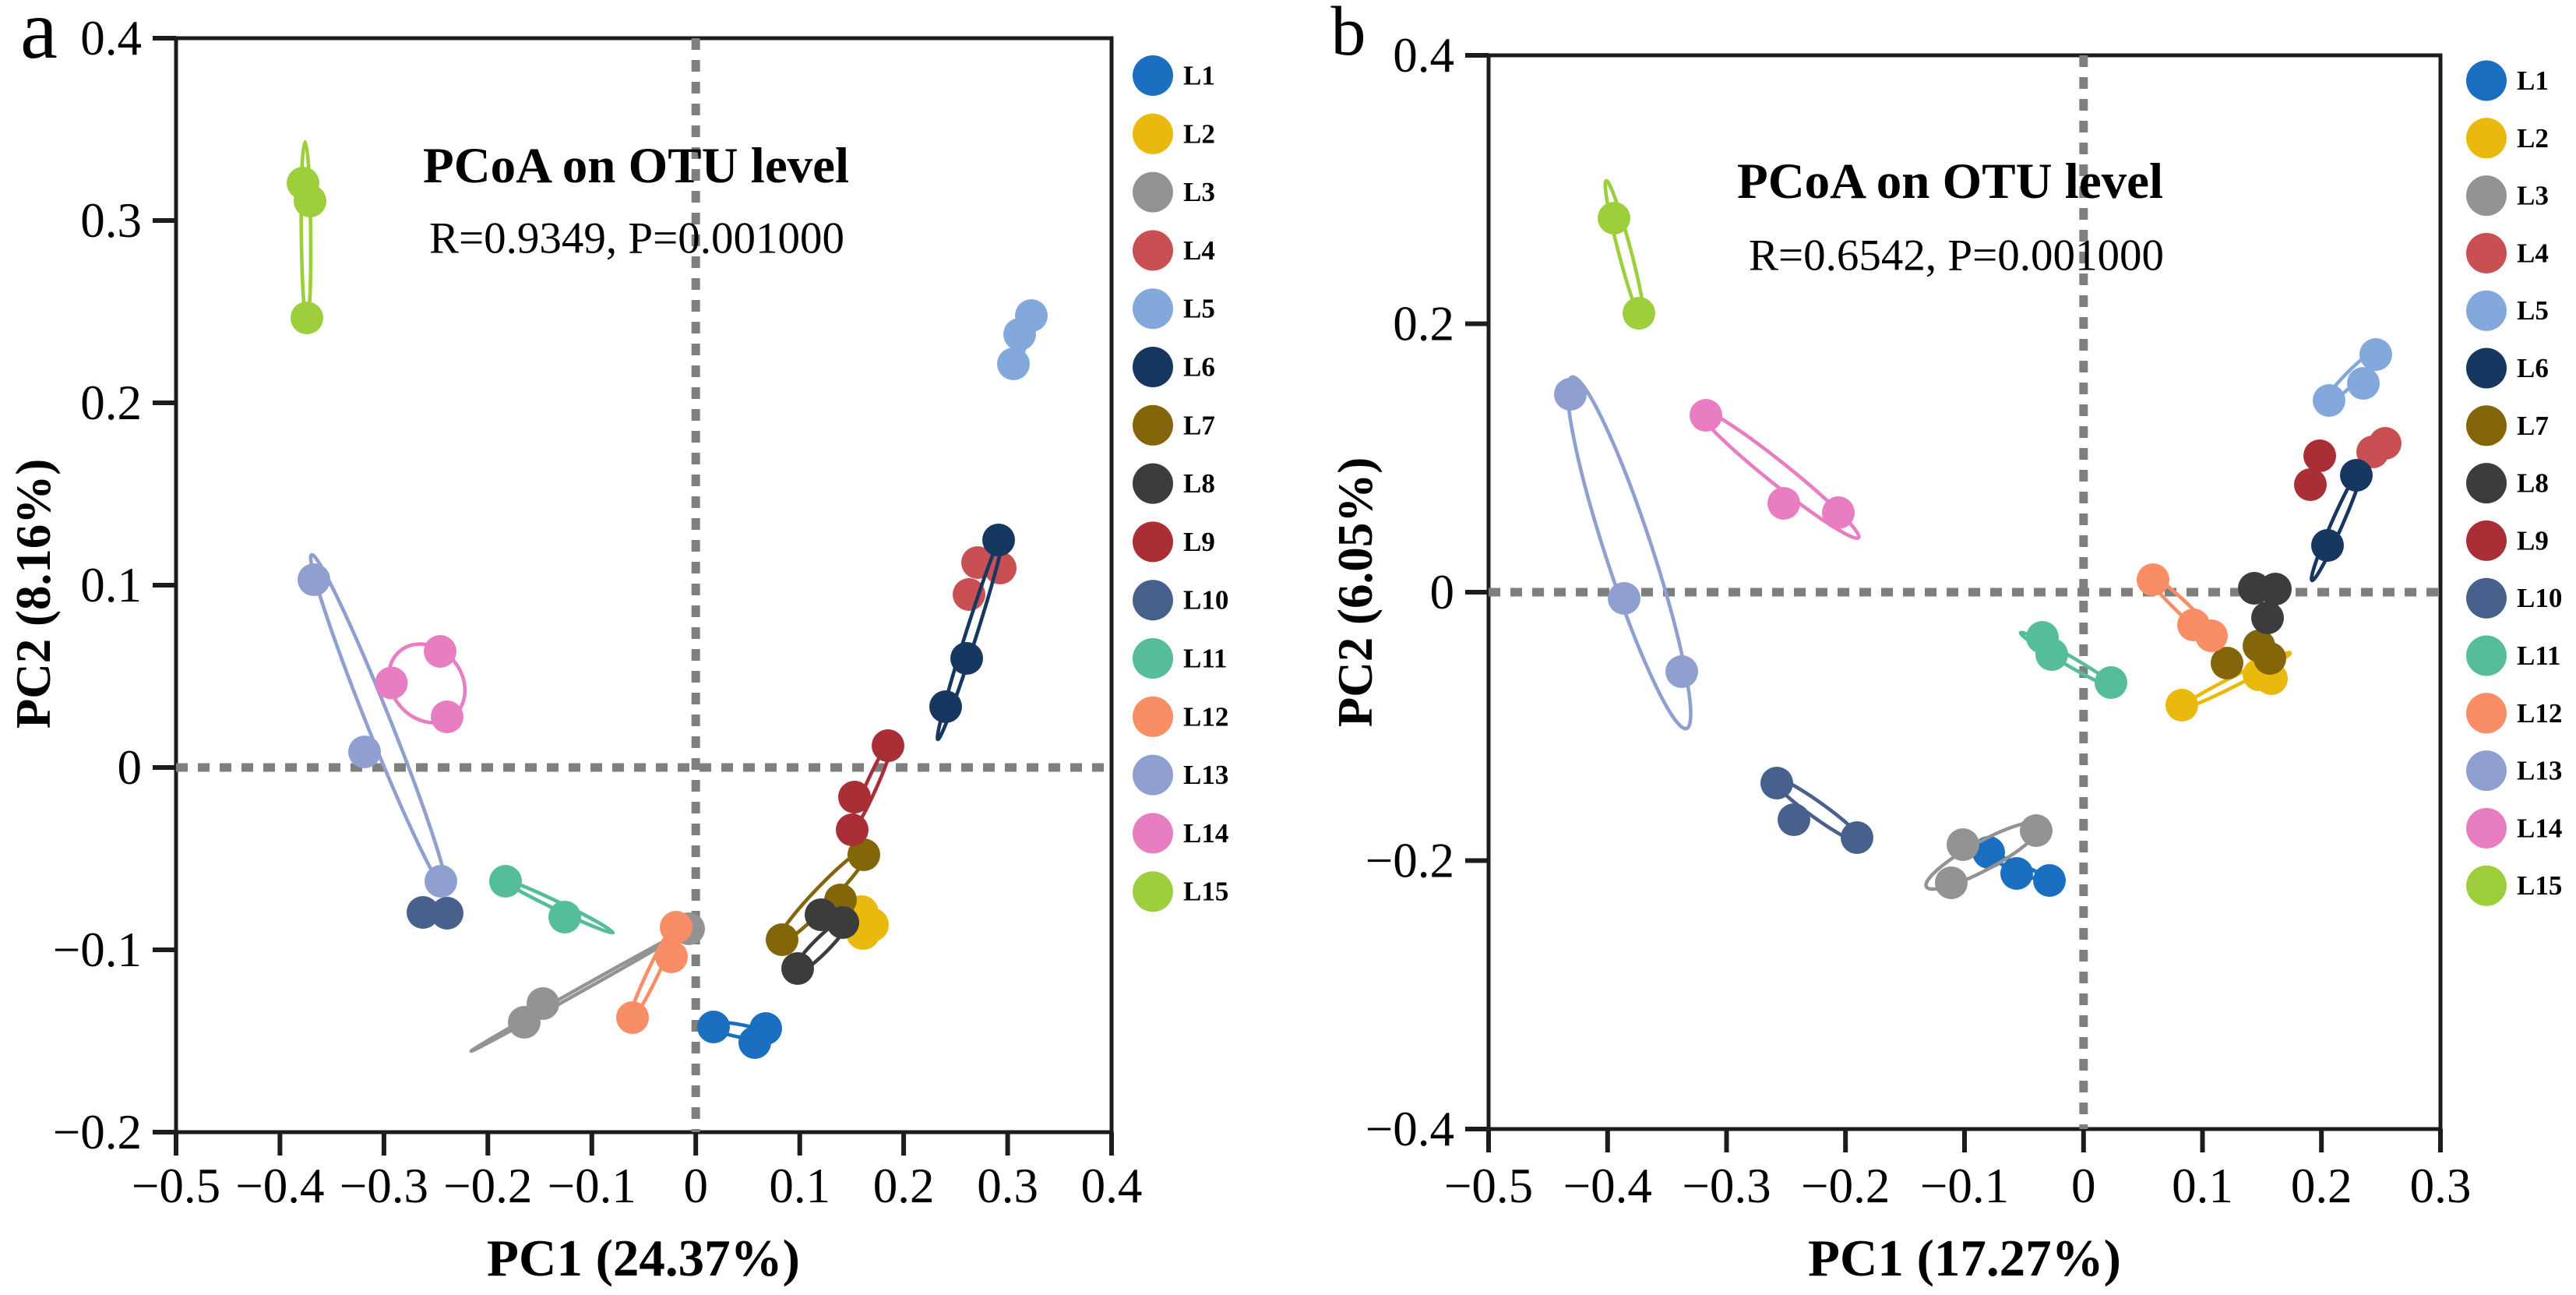 This screenshot has width=2576, height=1295. I want to click on svg-text: b, so click(1348, 35).